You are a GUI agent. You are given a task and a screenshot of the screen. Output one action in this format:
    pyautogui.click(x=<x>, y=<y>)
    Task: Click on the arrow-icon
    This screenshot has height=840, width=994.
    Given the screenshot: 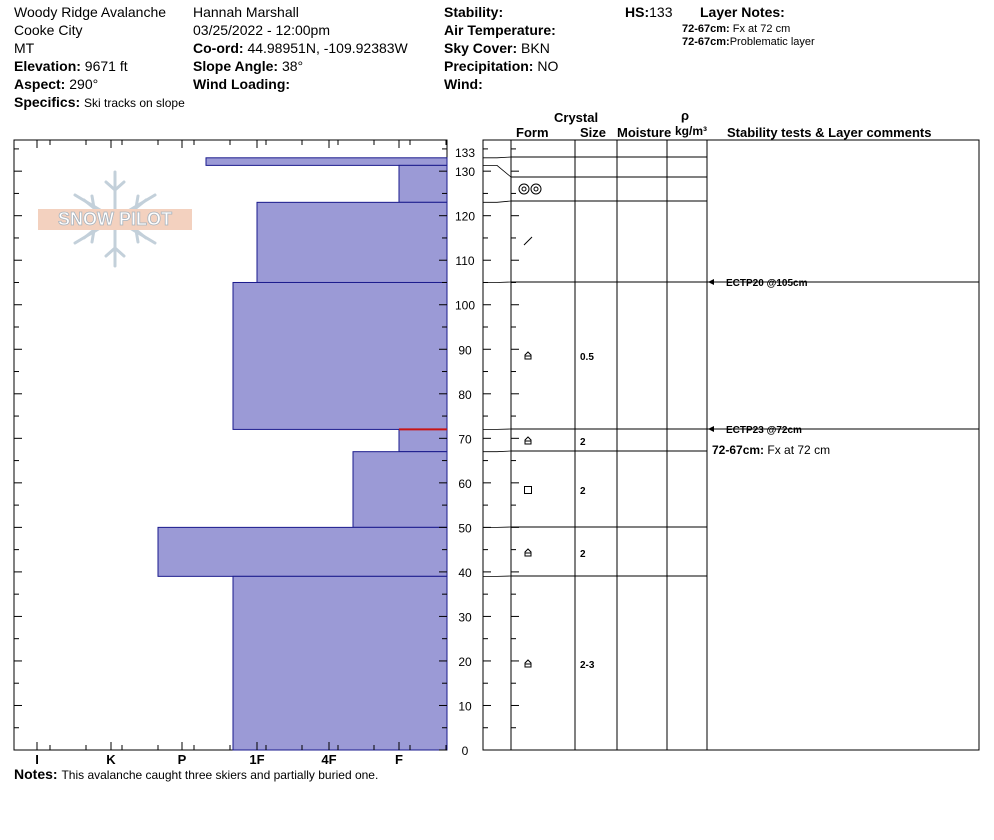 What is the action you would take?
    pyautogui.click(x=711, y=282)
    